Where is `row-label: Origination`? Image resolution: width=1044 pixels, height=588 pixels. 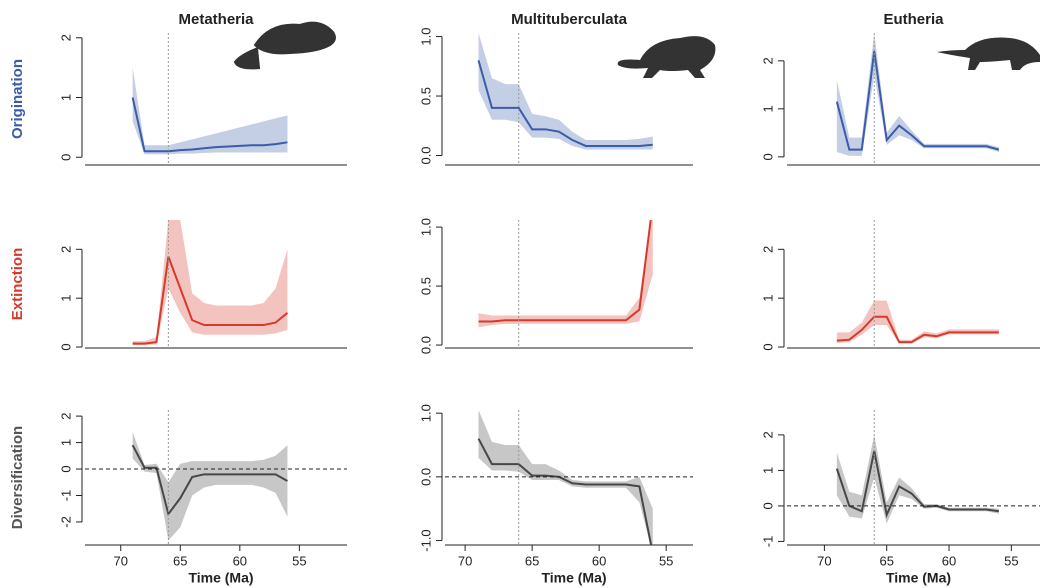 row-label: Origination is located at coordinates (17, 99).